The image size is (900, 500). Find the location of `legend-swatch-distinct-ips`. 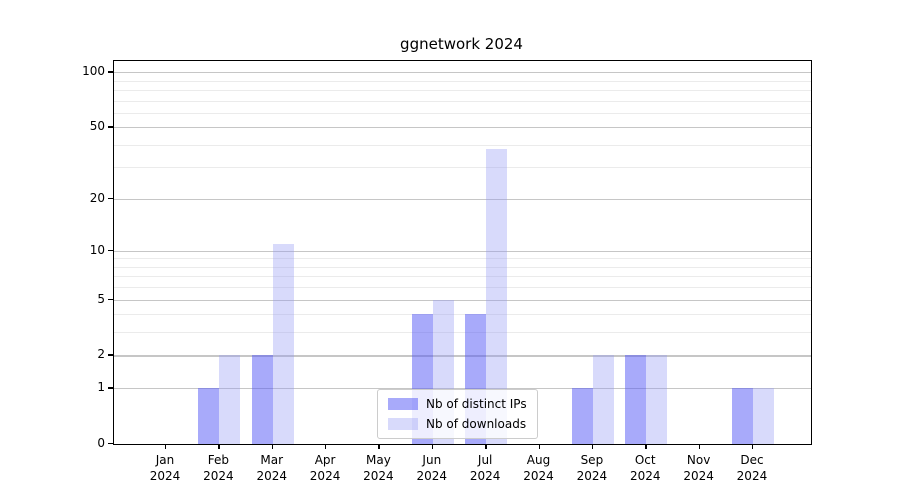

legend-swatch-distinct-ips is located at coordinates (403, 404).